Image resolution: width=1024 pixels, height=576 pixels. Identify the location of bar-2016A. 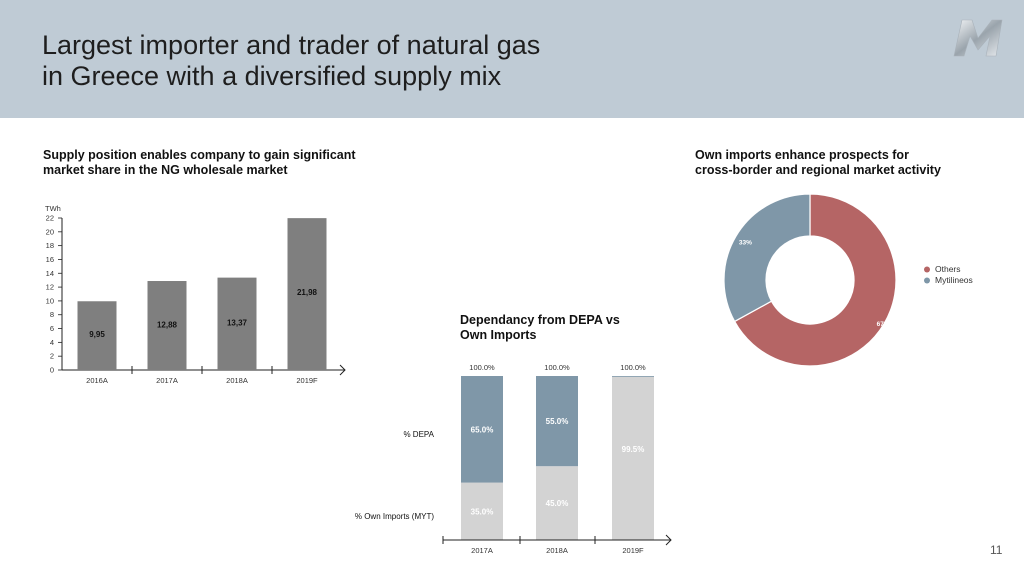
(97, 335).